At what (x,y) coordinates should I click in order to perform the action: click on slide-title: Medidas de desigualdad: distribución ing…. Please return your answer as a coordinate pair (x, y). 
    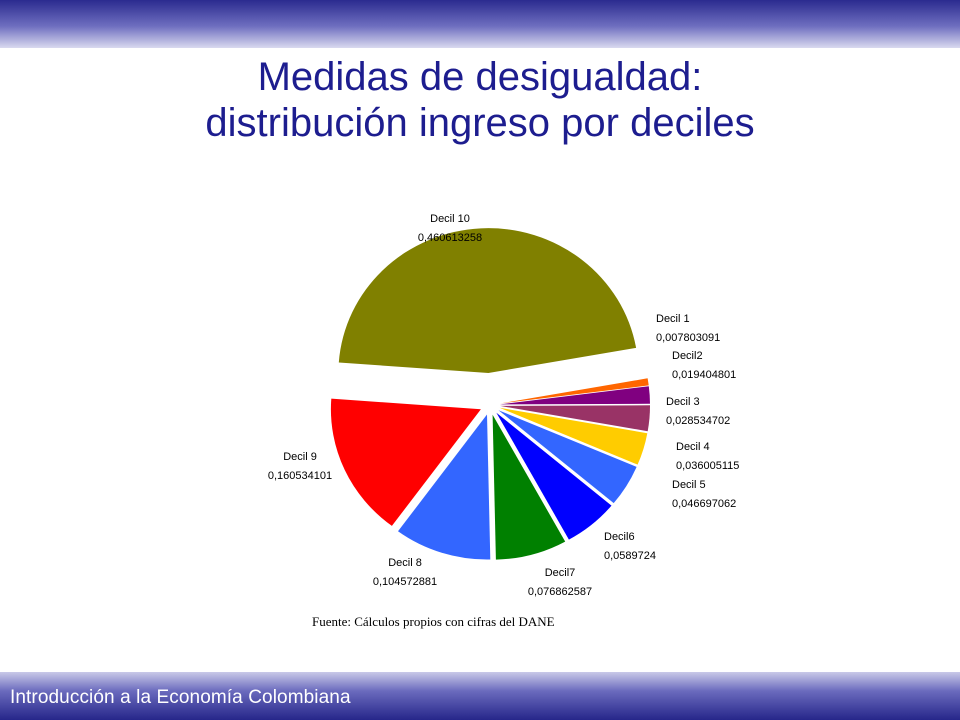
    Looking at the image, I should click on (480, 100).